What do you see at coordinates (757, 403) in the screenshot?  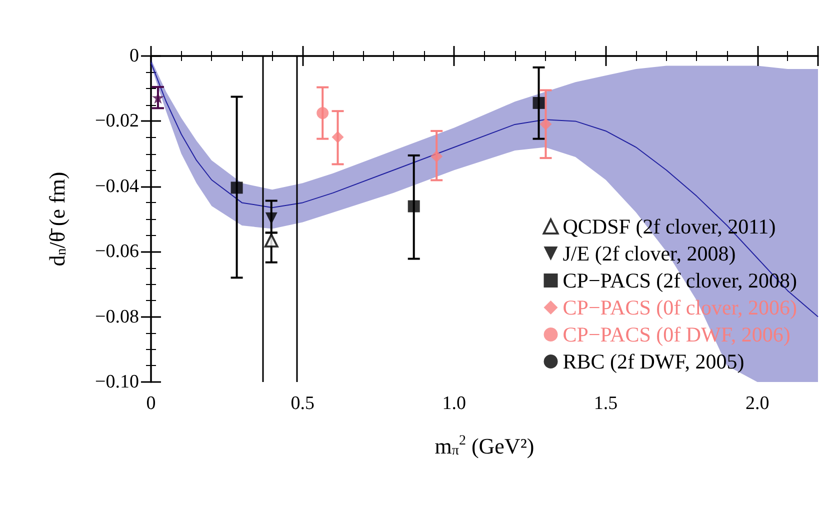 I see `x-tick-label: 2.0` at bounding box center [757, 403].